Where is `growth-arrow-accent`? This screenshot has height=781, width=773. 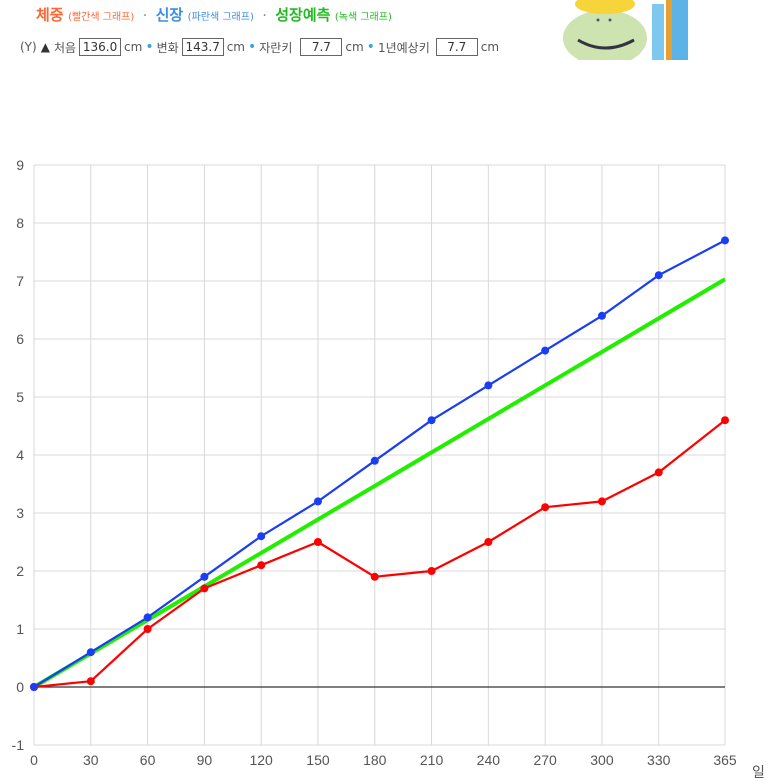 growth-arrow-accent is located at coordinates (669, 30).